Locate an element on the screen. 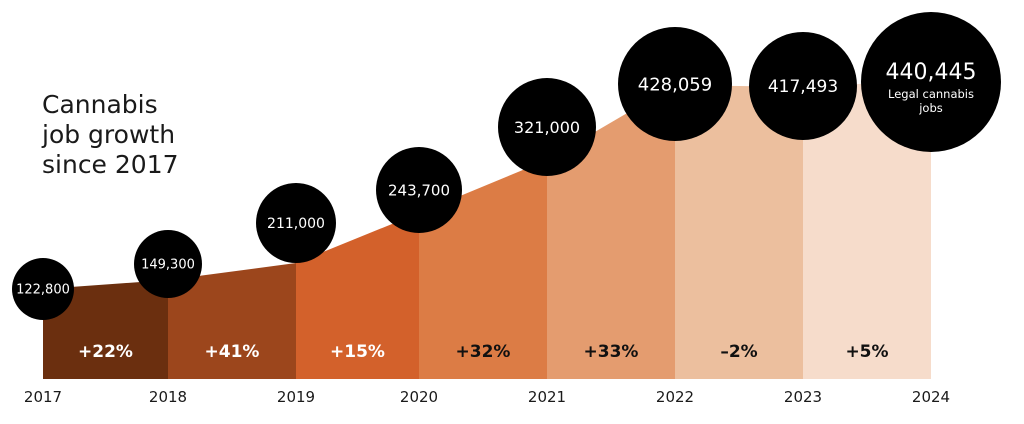  change-label: +15% is located at coordinates (357, 352).